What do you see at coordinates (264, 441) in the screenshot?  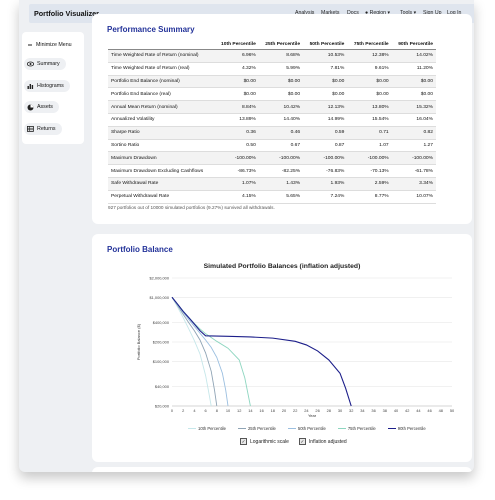 I see `log-scale-checkbox: ✓ Logarithmic scale` at bounding box center [264, 441].